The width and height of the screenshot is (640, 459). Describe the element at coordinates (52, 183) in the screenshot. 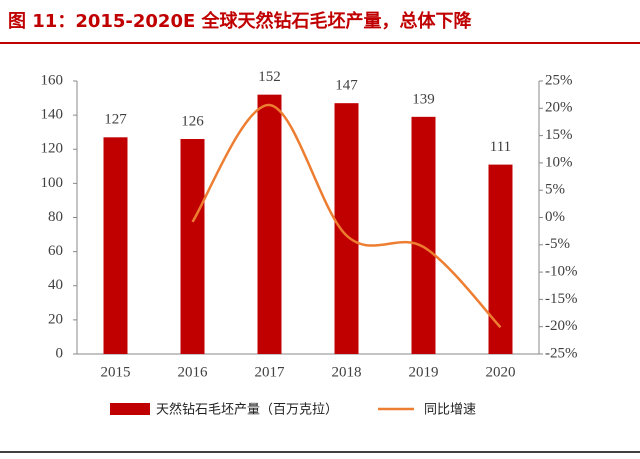

I see `y-tick-label: 100` at that location.